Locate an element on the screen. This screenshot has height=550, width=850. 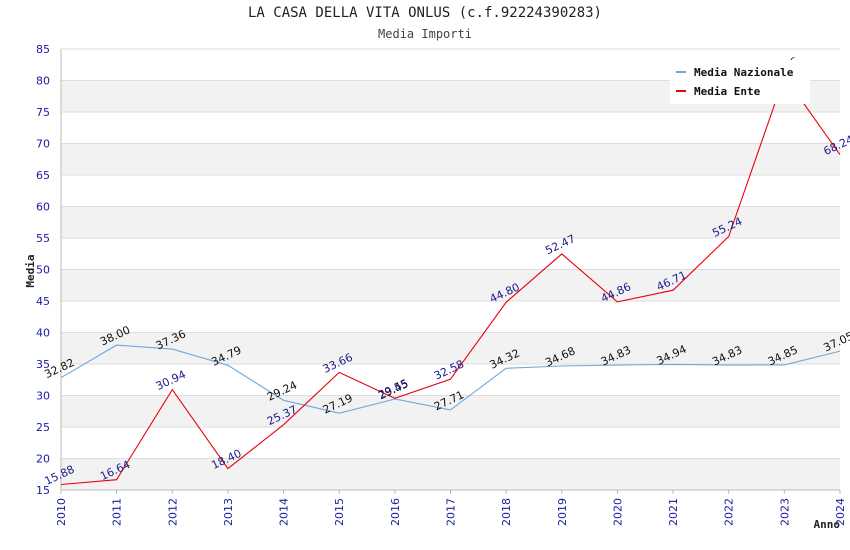
x-tick-label: 2017 is located at coordinates (451, 512).